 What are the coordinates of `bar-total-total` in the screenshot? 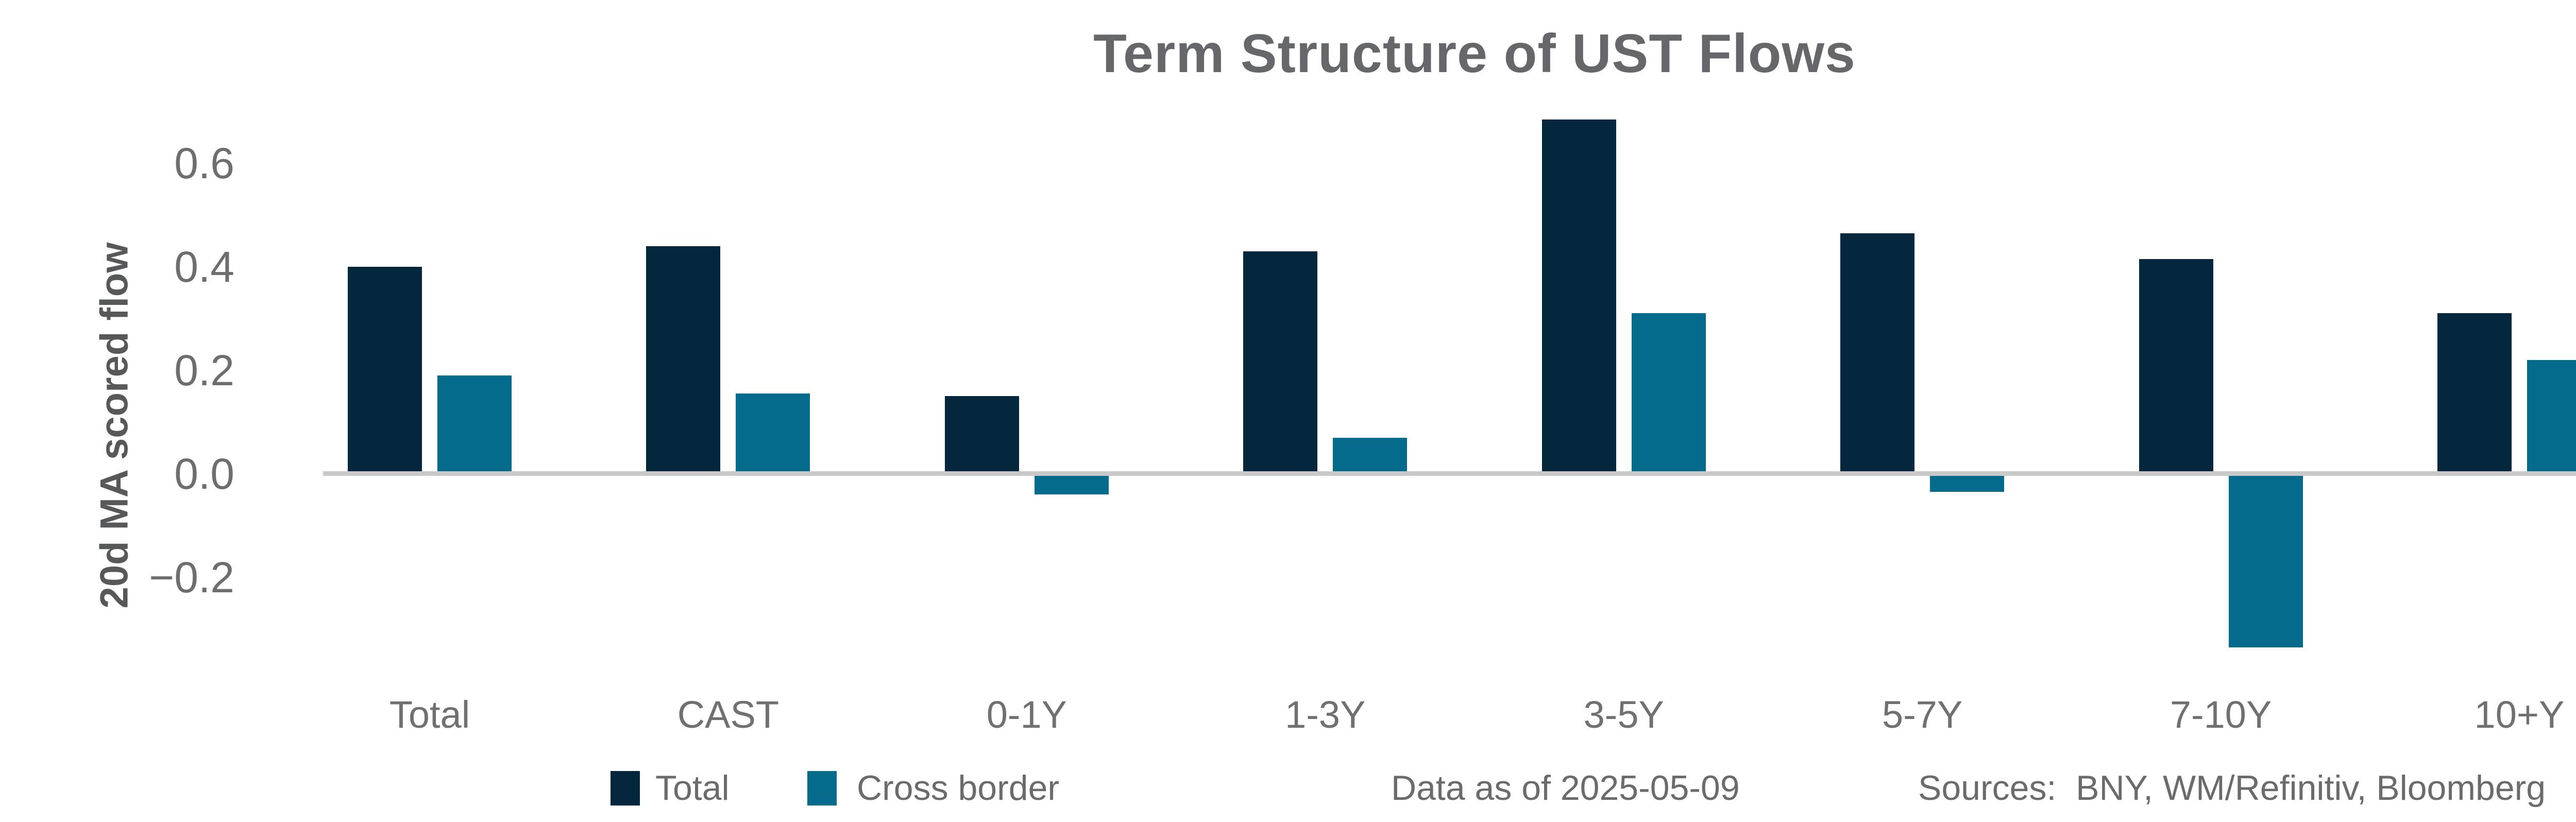 It's located at (385, 370).